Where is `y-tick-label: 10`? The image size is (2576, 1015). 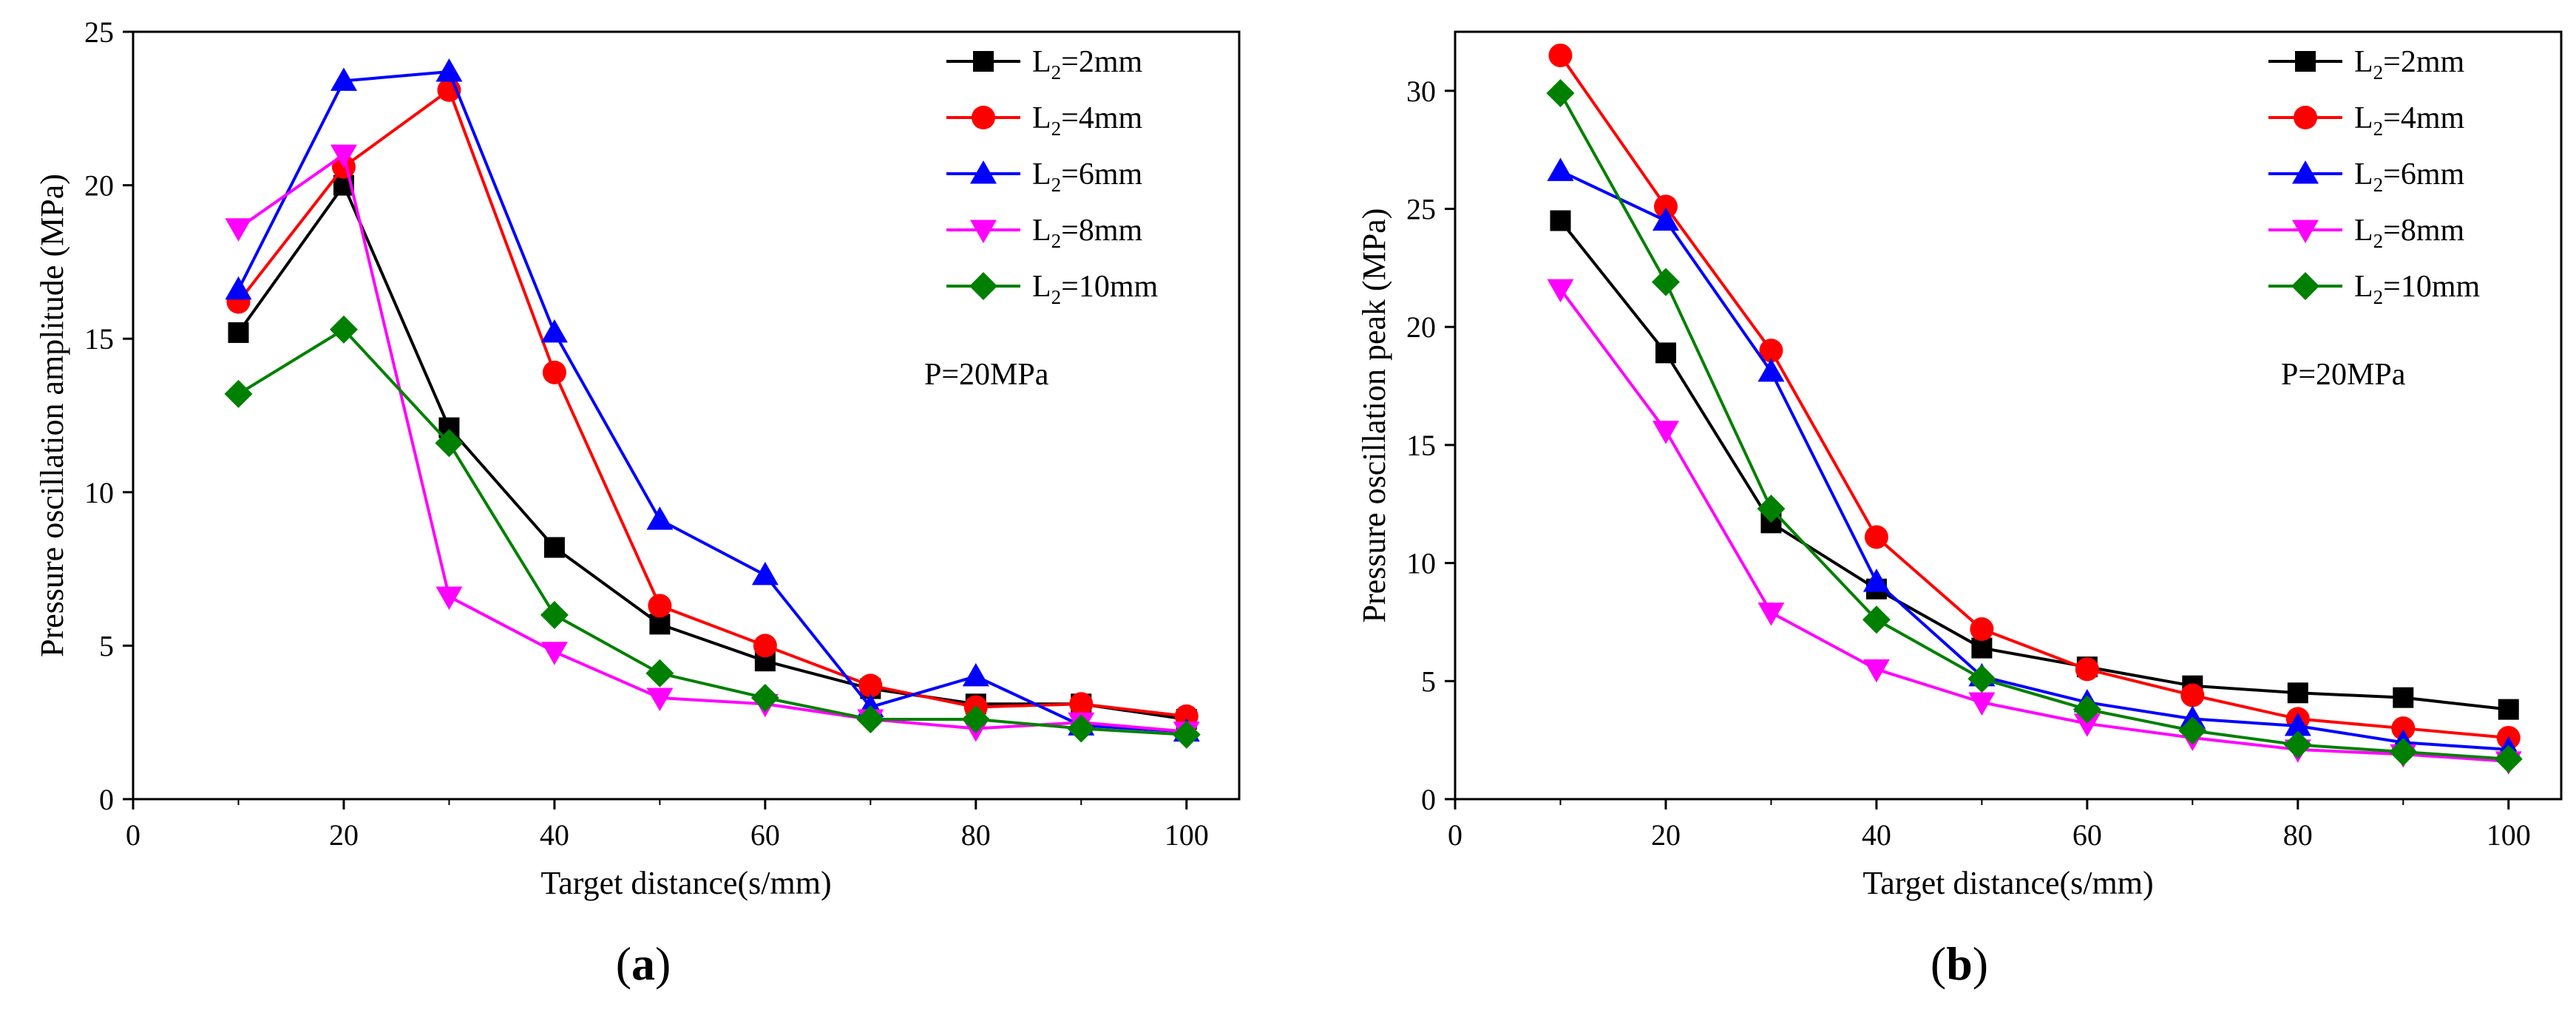 y-tick-label: 10 is located at coordinates (99, 492).